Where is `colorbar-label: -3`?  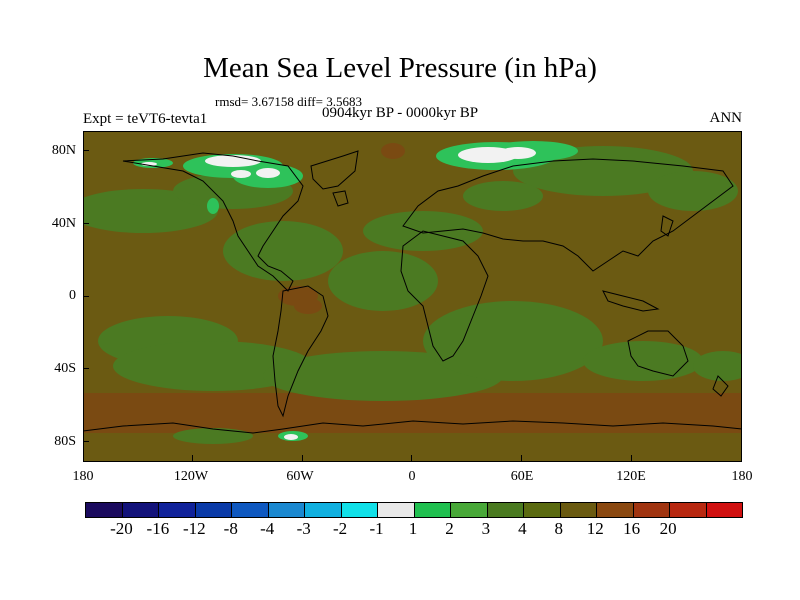 colorbar-label: -3 is located at coordinates (303, 528).